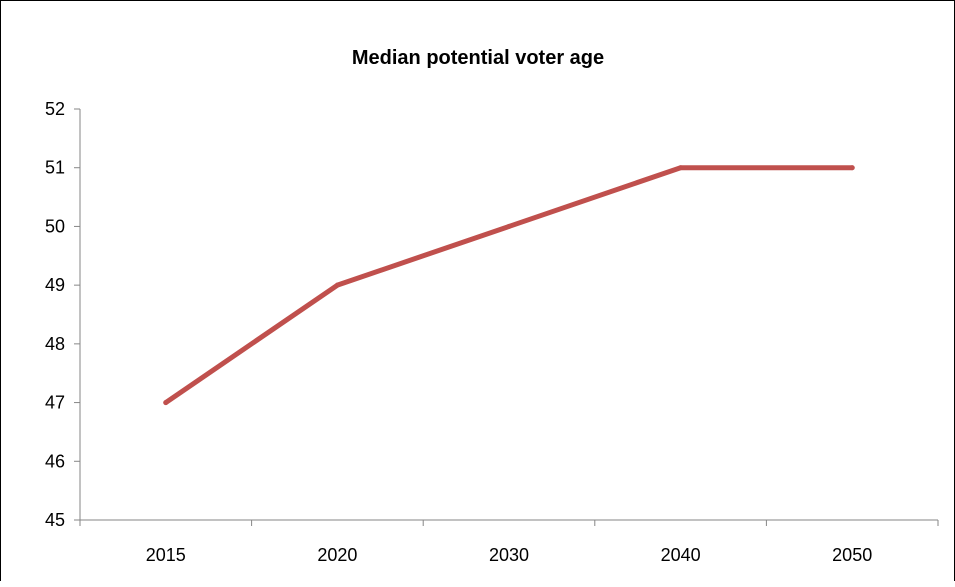 This screenshot has height=587, width=955. I want to click on x-tick-label: 2020, so click(337, 555).